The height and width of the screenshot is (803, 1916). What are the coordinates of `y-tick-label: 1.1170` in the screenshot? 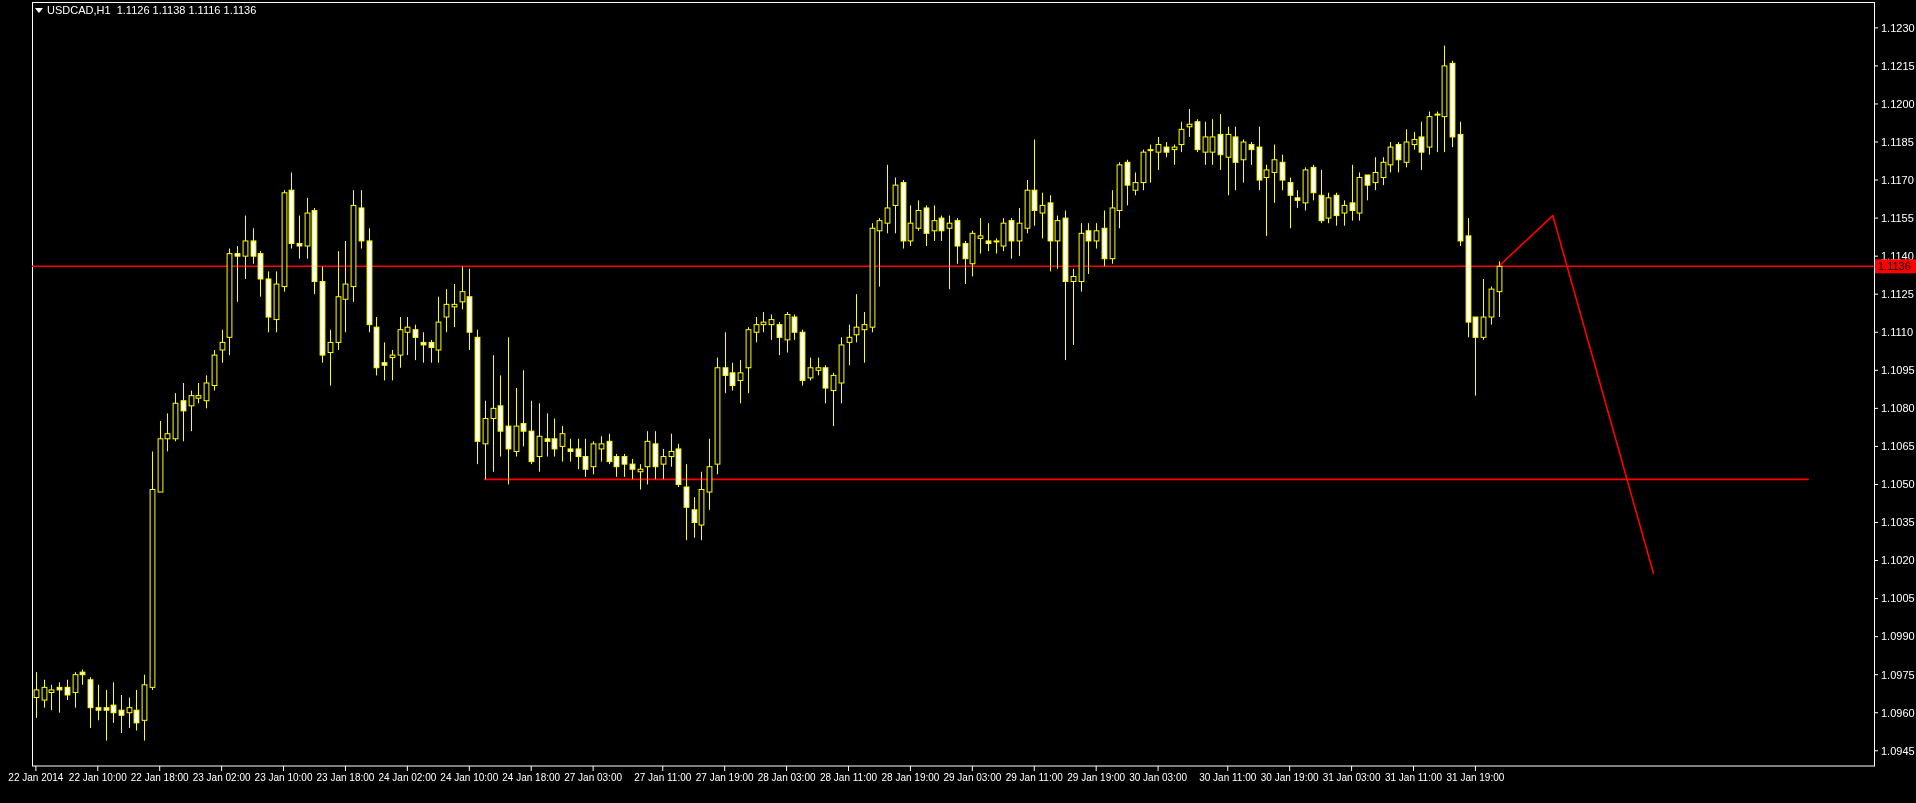 It's located at (1897, 179).